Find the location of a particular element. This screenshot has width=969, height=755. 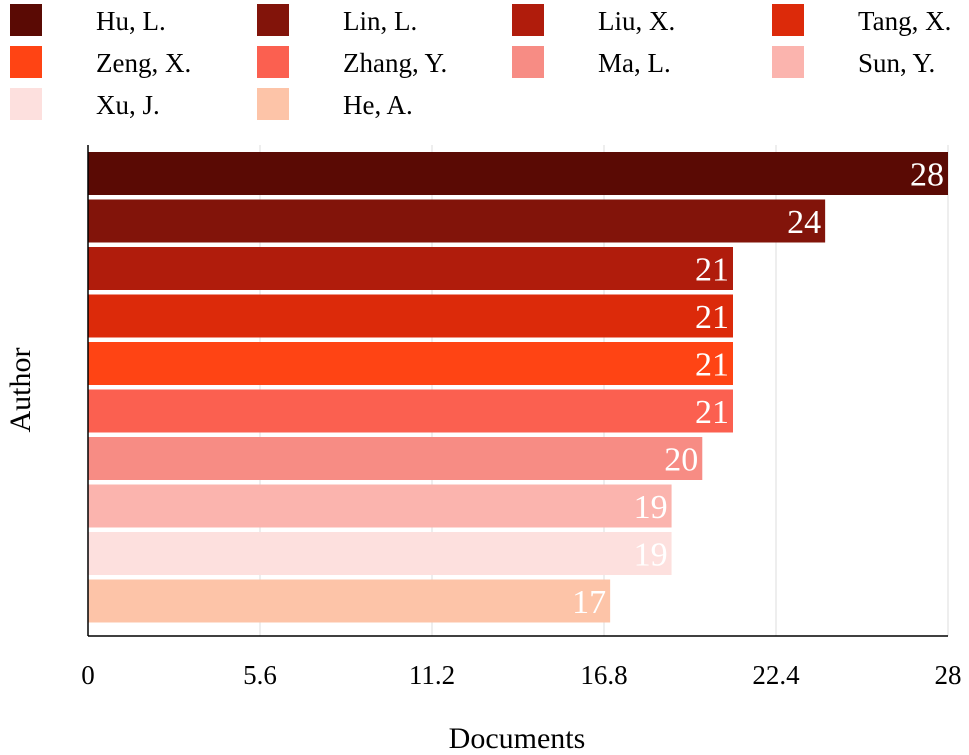

legend-item: Lin, L. is located at coordinates (337, 20).